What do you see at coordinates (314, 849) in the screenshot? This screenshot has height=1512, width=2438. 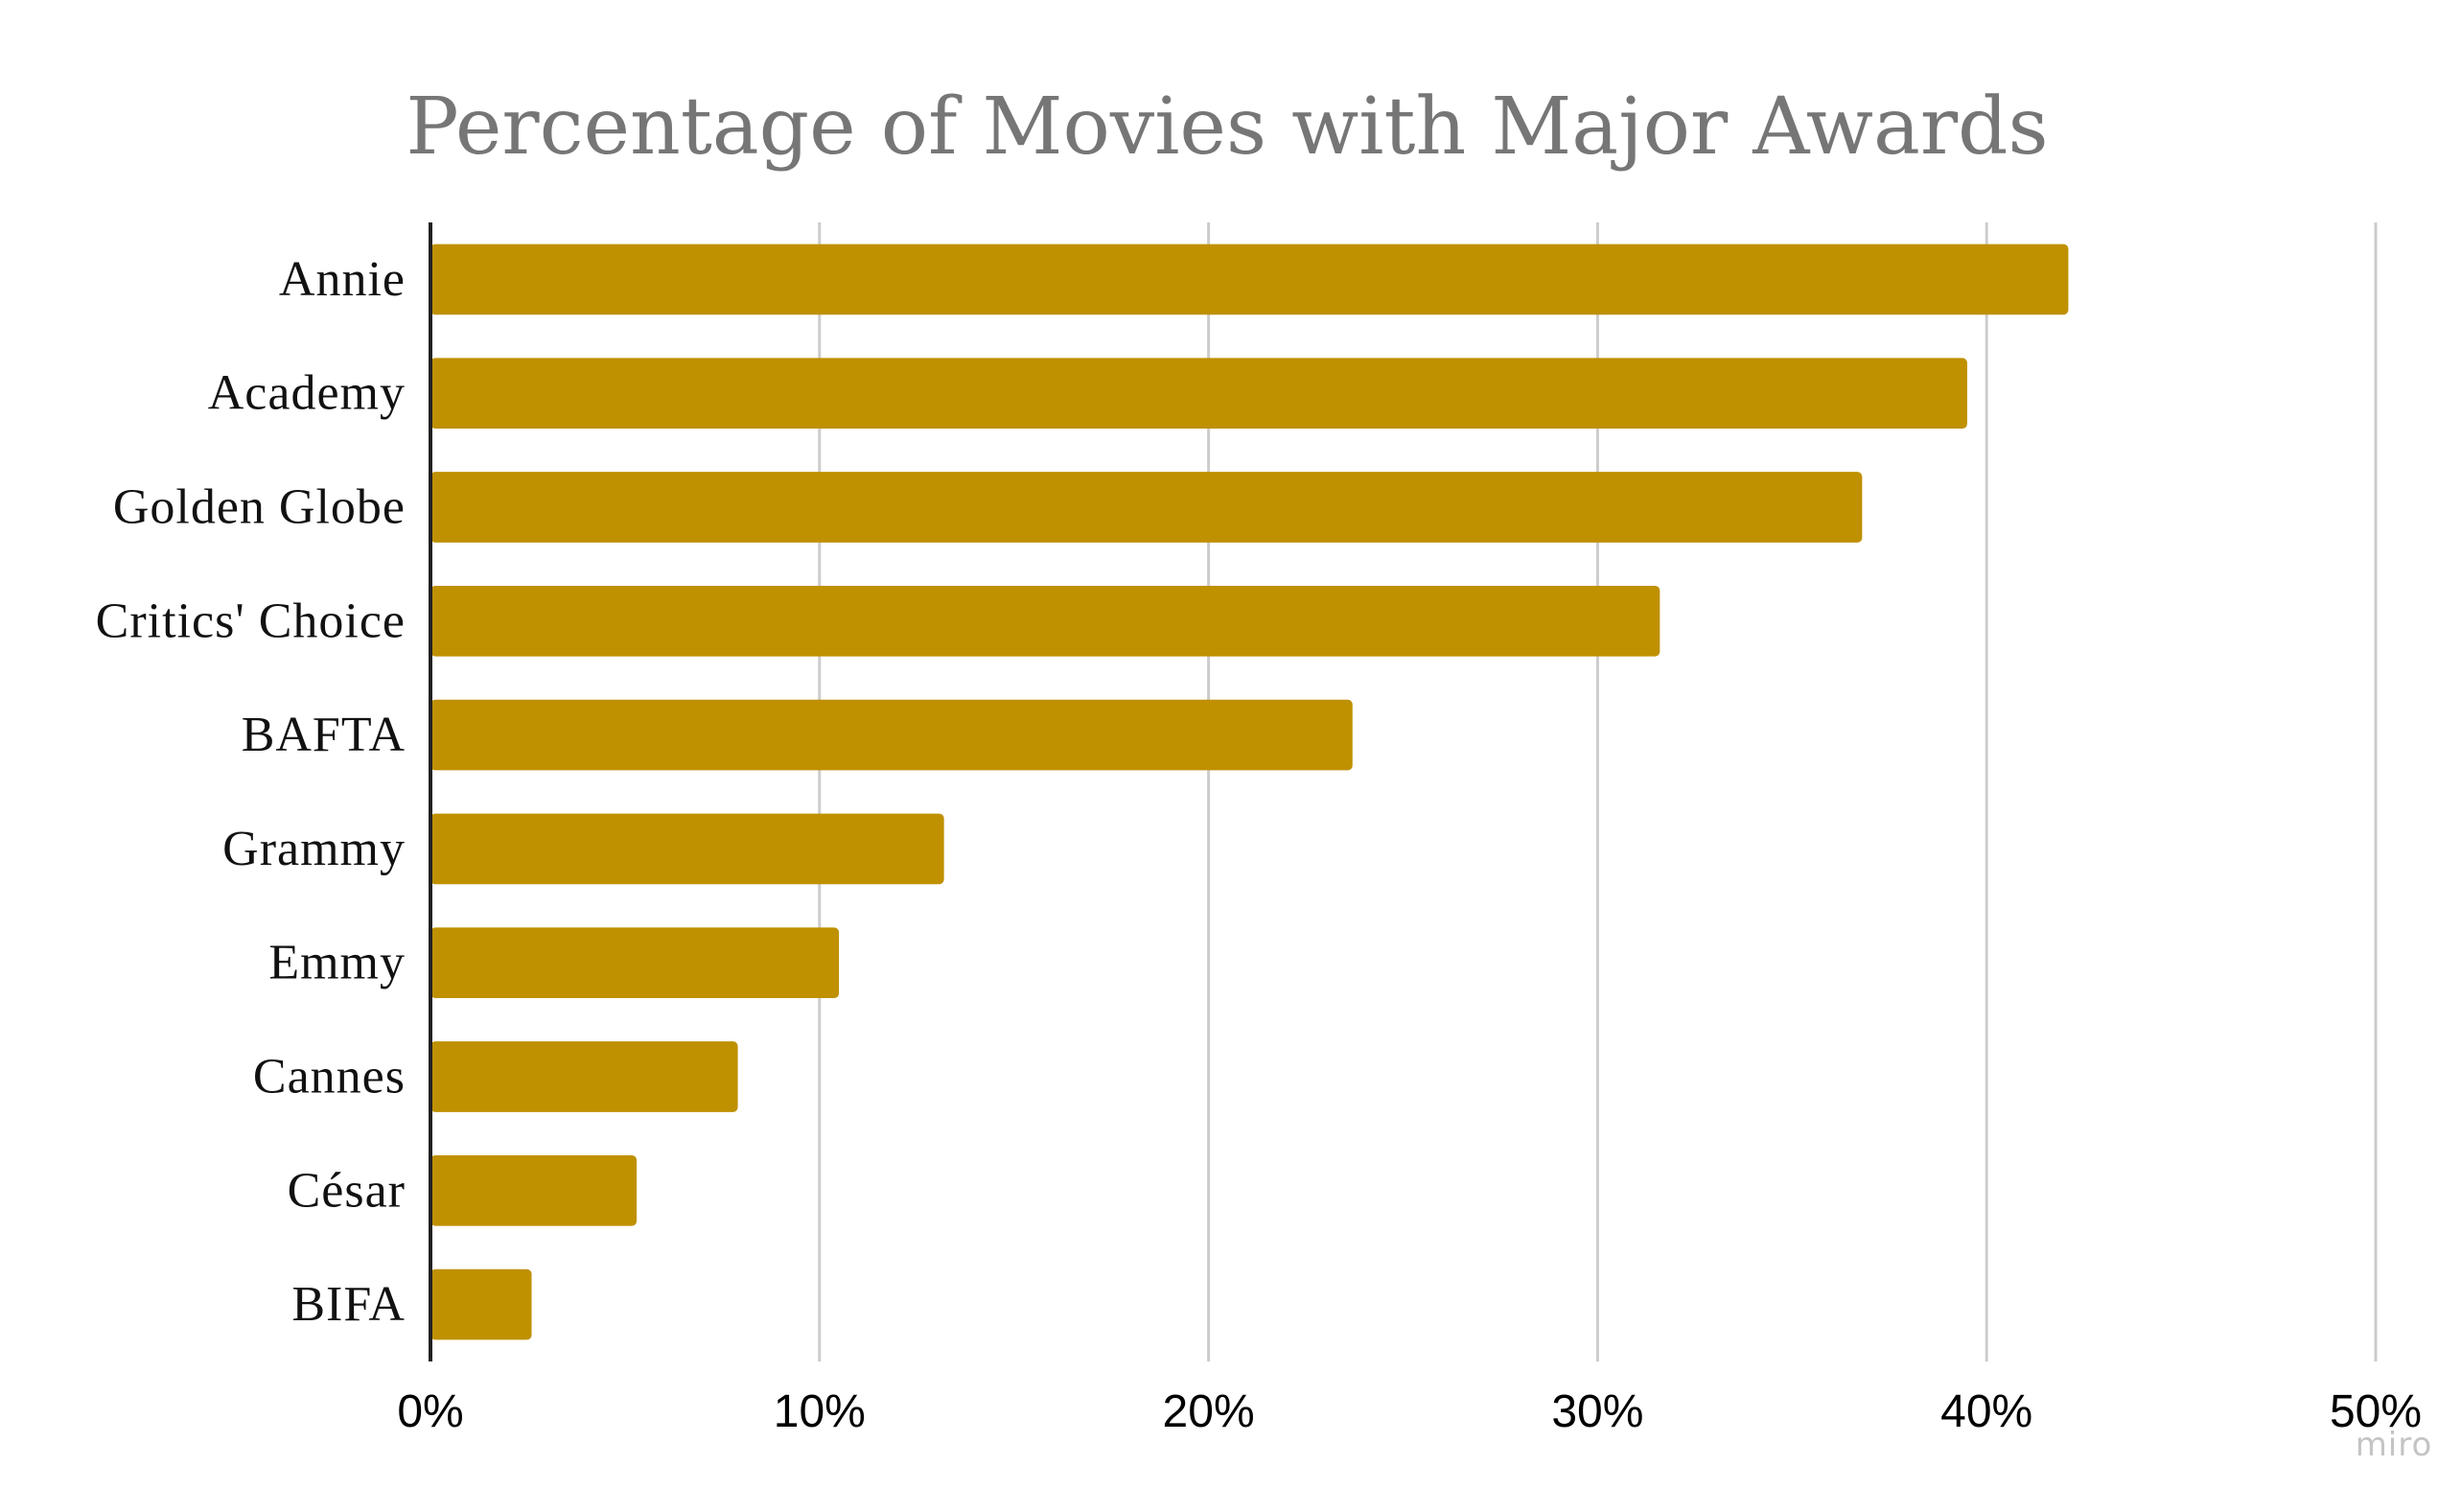 I see `category-label: Grammy` at bounding box center [314, 849].